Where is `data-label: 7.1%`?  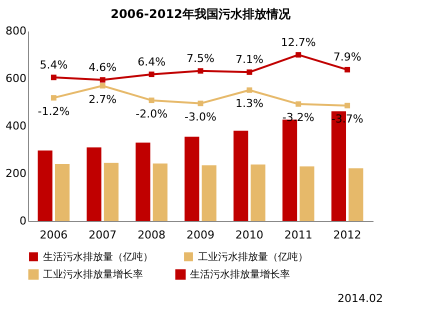
data-label: 7.1% is located at coordinates (249, 59).